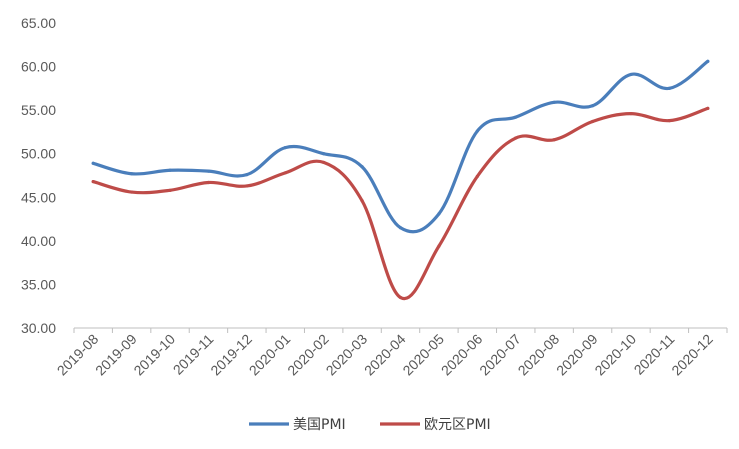  Describe the element at coordinates (38, 110) in the screenshot. I see `y-tick-label: 55.00` at that location.